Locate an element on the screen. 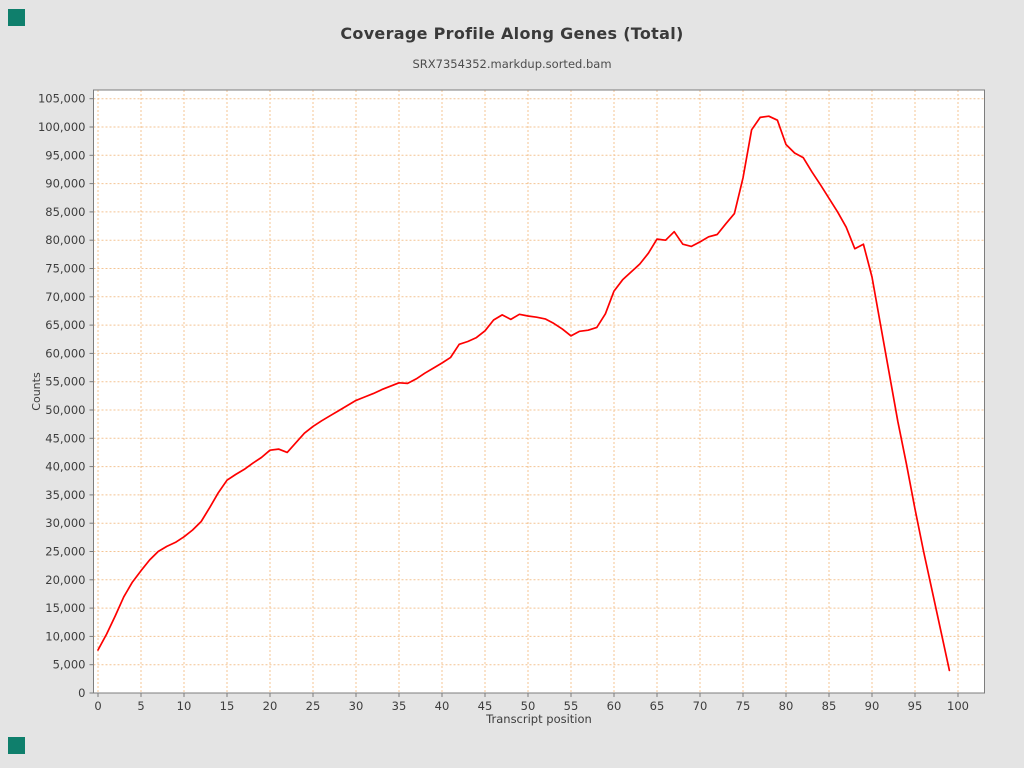  y-tick-label: 45,000 is located at coordinates (65, 438).